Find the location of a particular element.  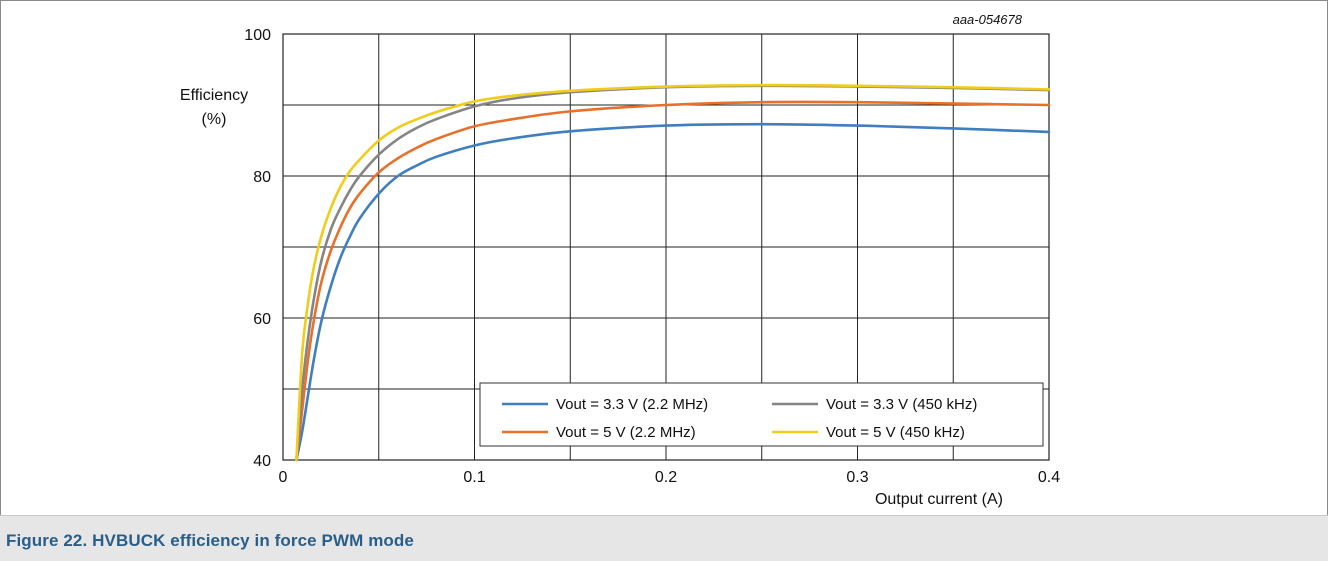

legend-label-vout-3-3-v-450-khz: Vout = 3.3 V (450 kHz) is located at coordinates (901, 404).